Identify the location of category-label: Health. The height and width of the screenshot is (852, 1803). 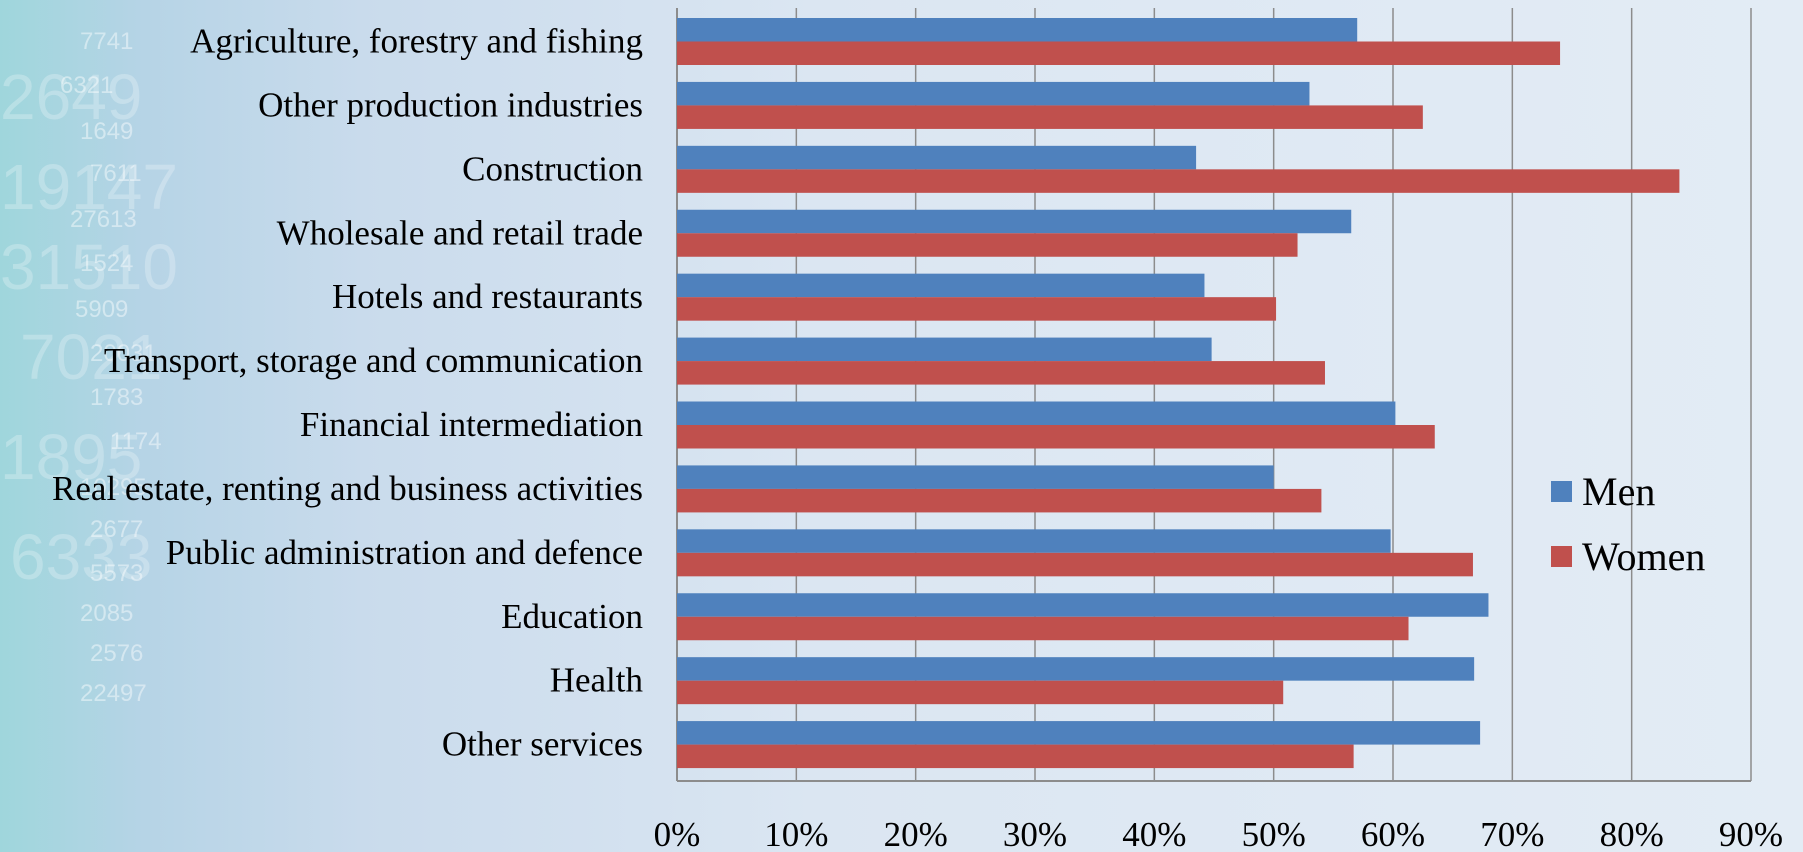
(597, 680).